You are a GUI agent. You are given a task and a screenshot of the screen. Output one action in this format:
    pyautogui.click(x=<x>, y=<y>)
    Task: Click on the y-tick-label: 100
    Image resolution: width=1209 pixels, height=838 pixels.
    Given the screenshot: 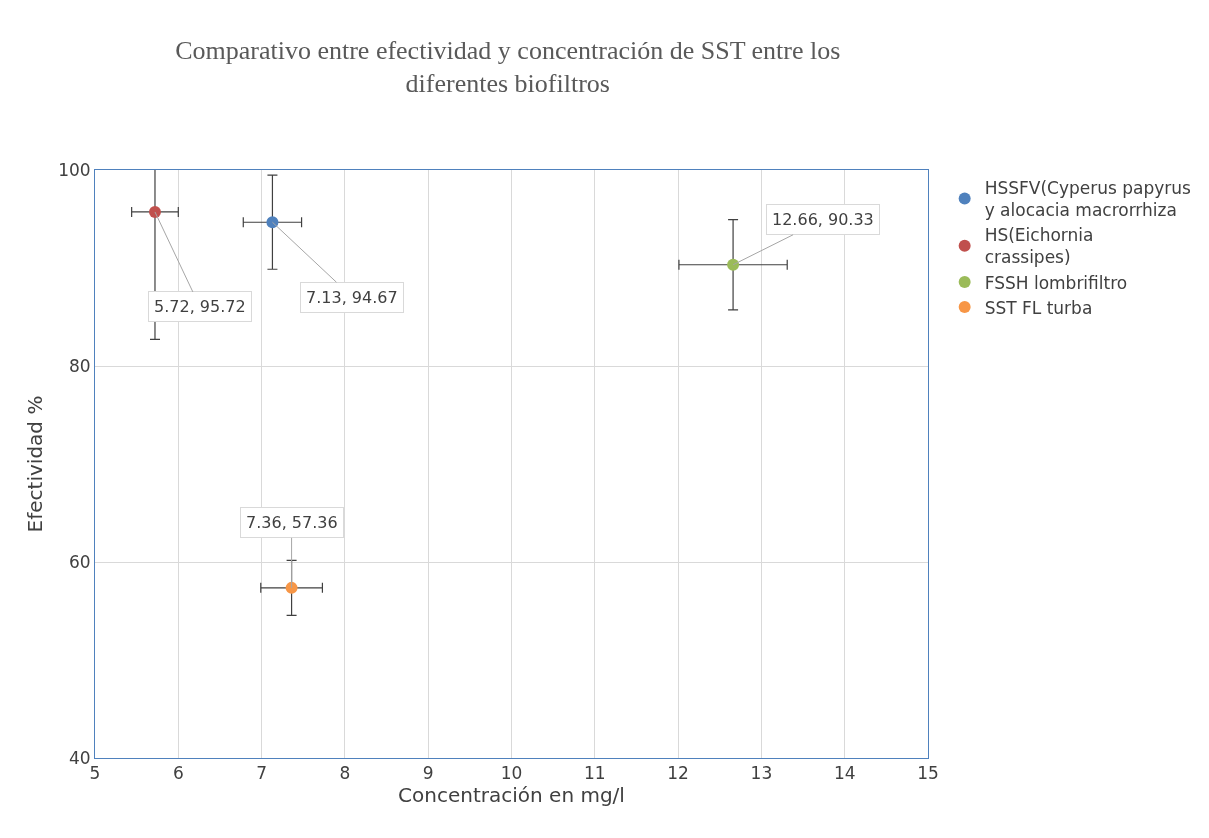 What is the action you would take?
    pyautogui.click(x=74, y=169)
    